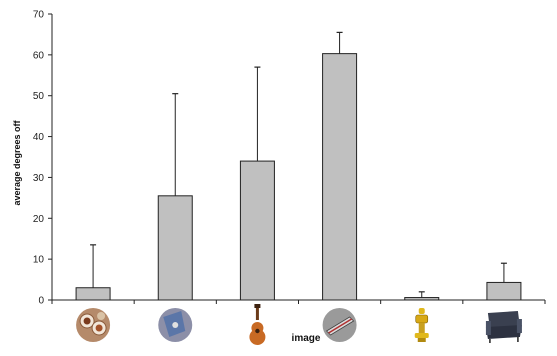 Image resolution: width=557 pixels, height=356 pixels. What do you see at coordinates (43, 158) in the screenshot?
I see `y-axis: 0 10 20 30 40 50 60 70` at bounding box center [43, 158].